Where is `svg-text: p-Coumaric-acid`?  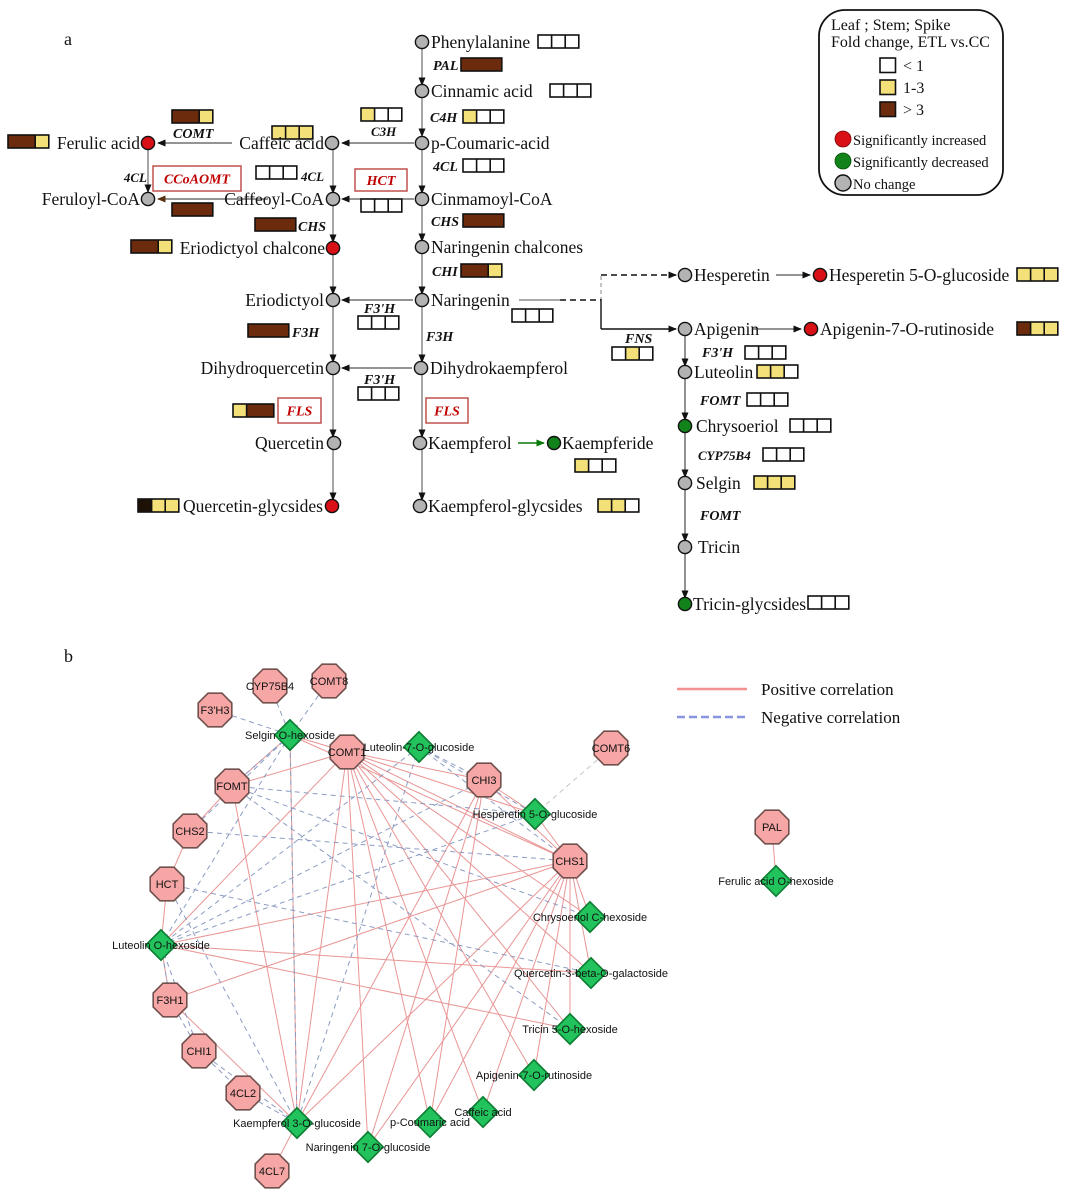 svg-text: p-Coumaric-acid is located at coordinates (490, 143).